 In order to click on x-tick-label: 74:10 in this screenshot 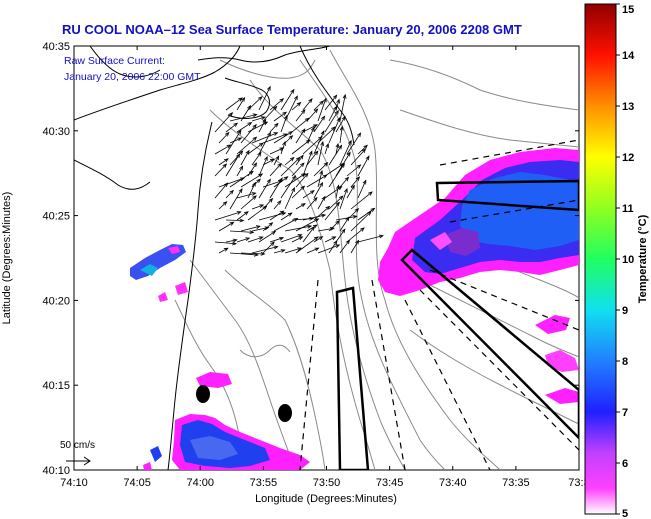, I will do `click(74, 483)`.